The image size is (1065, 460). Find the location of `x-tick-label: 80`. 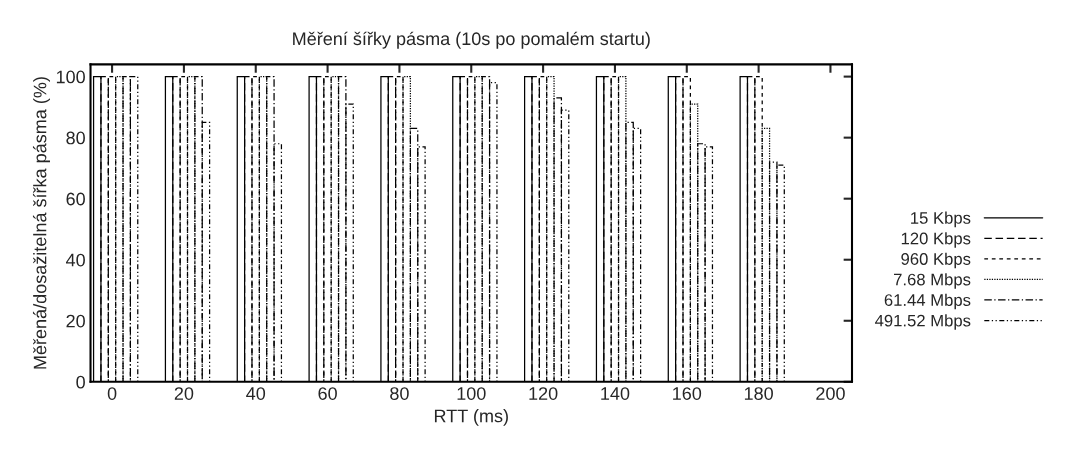

x-tick-label: 80 is located at coordinates (399, 393).